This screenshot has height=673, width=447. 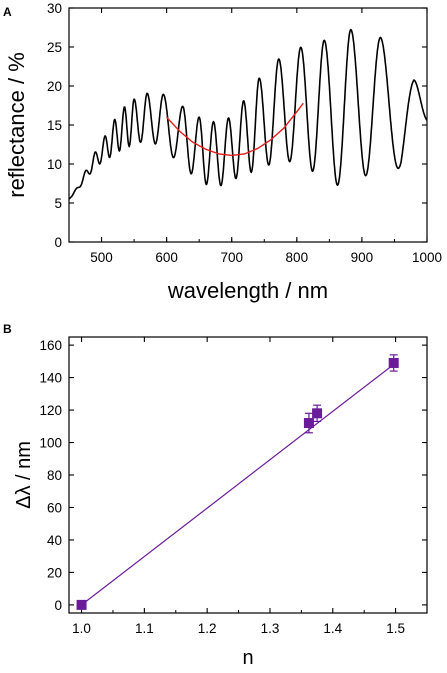 I want to click on x-axis-title-a: wavelength / nm, so click(x=247, y=290).